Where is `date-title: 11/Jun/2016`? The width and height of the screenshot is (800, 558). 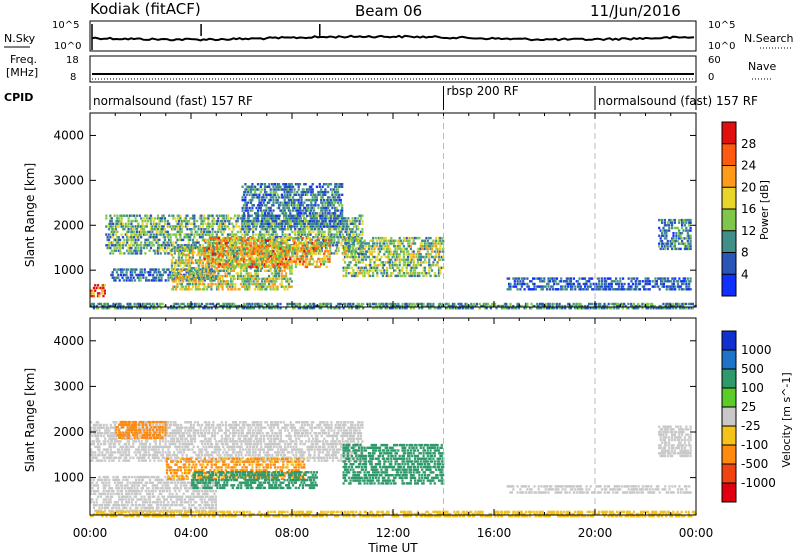
date-title: 11/Jun/2016 is located at coordinates (635, 11).